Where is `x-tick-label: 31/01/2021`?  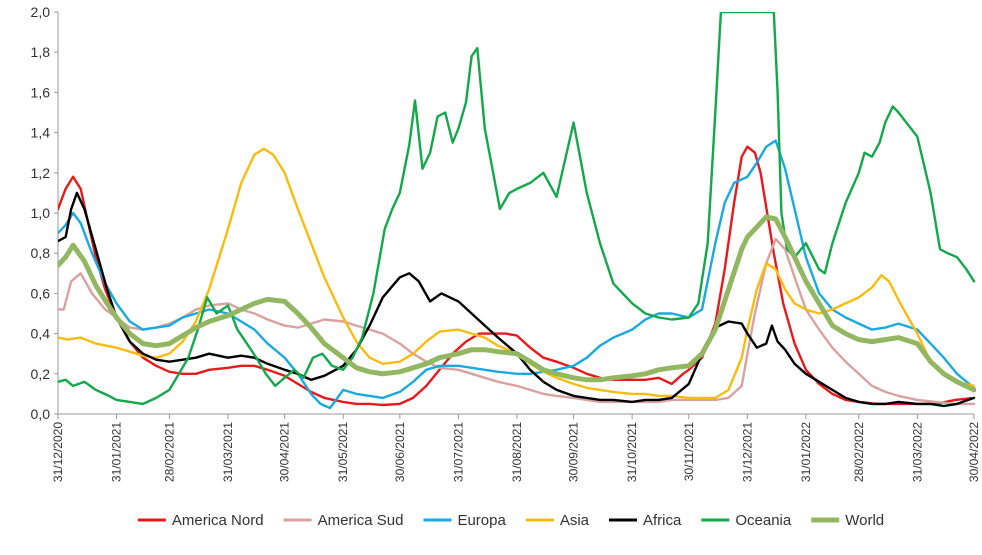
x-tick-label: 31/01/2021 is located at coordinates (117, 452).